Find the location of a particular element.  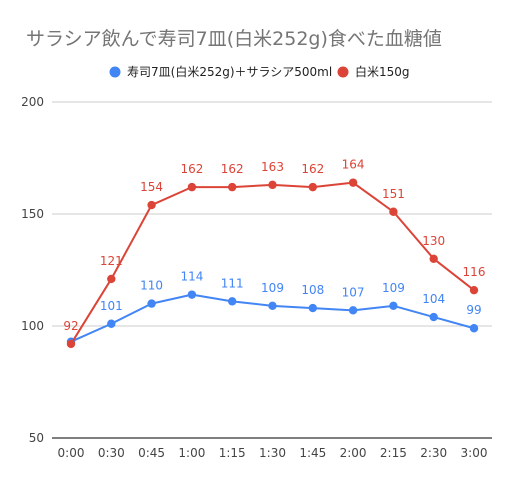

x-tick-label: 1:15 is located at coordinates (232, 453).